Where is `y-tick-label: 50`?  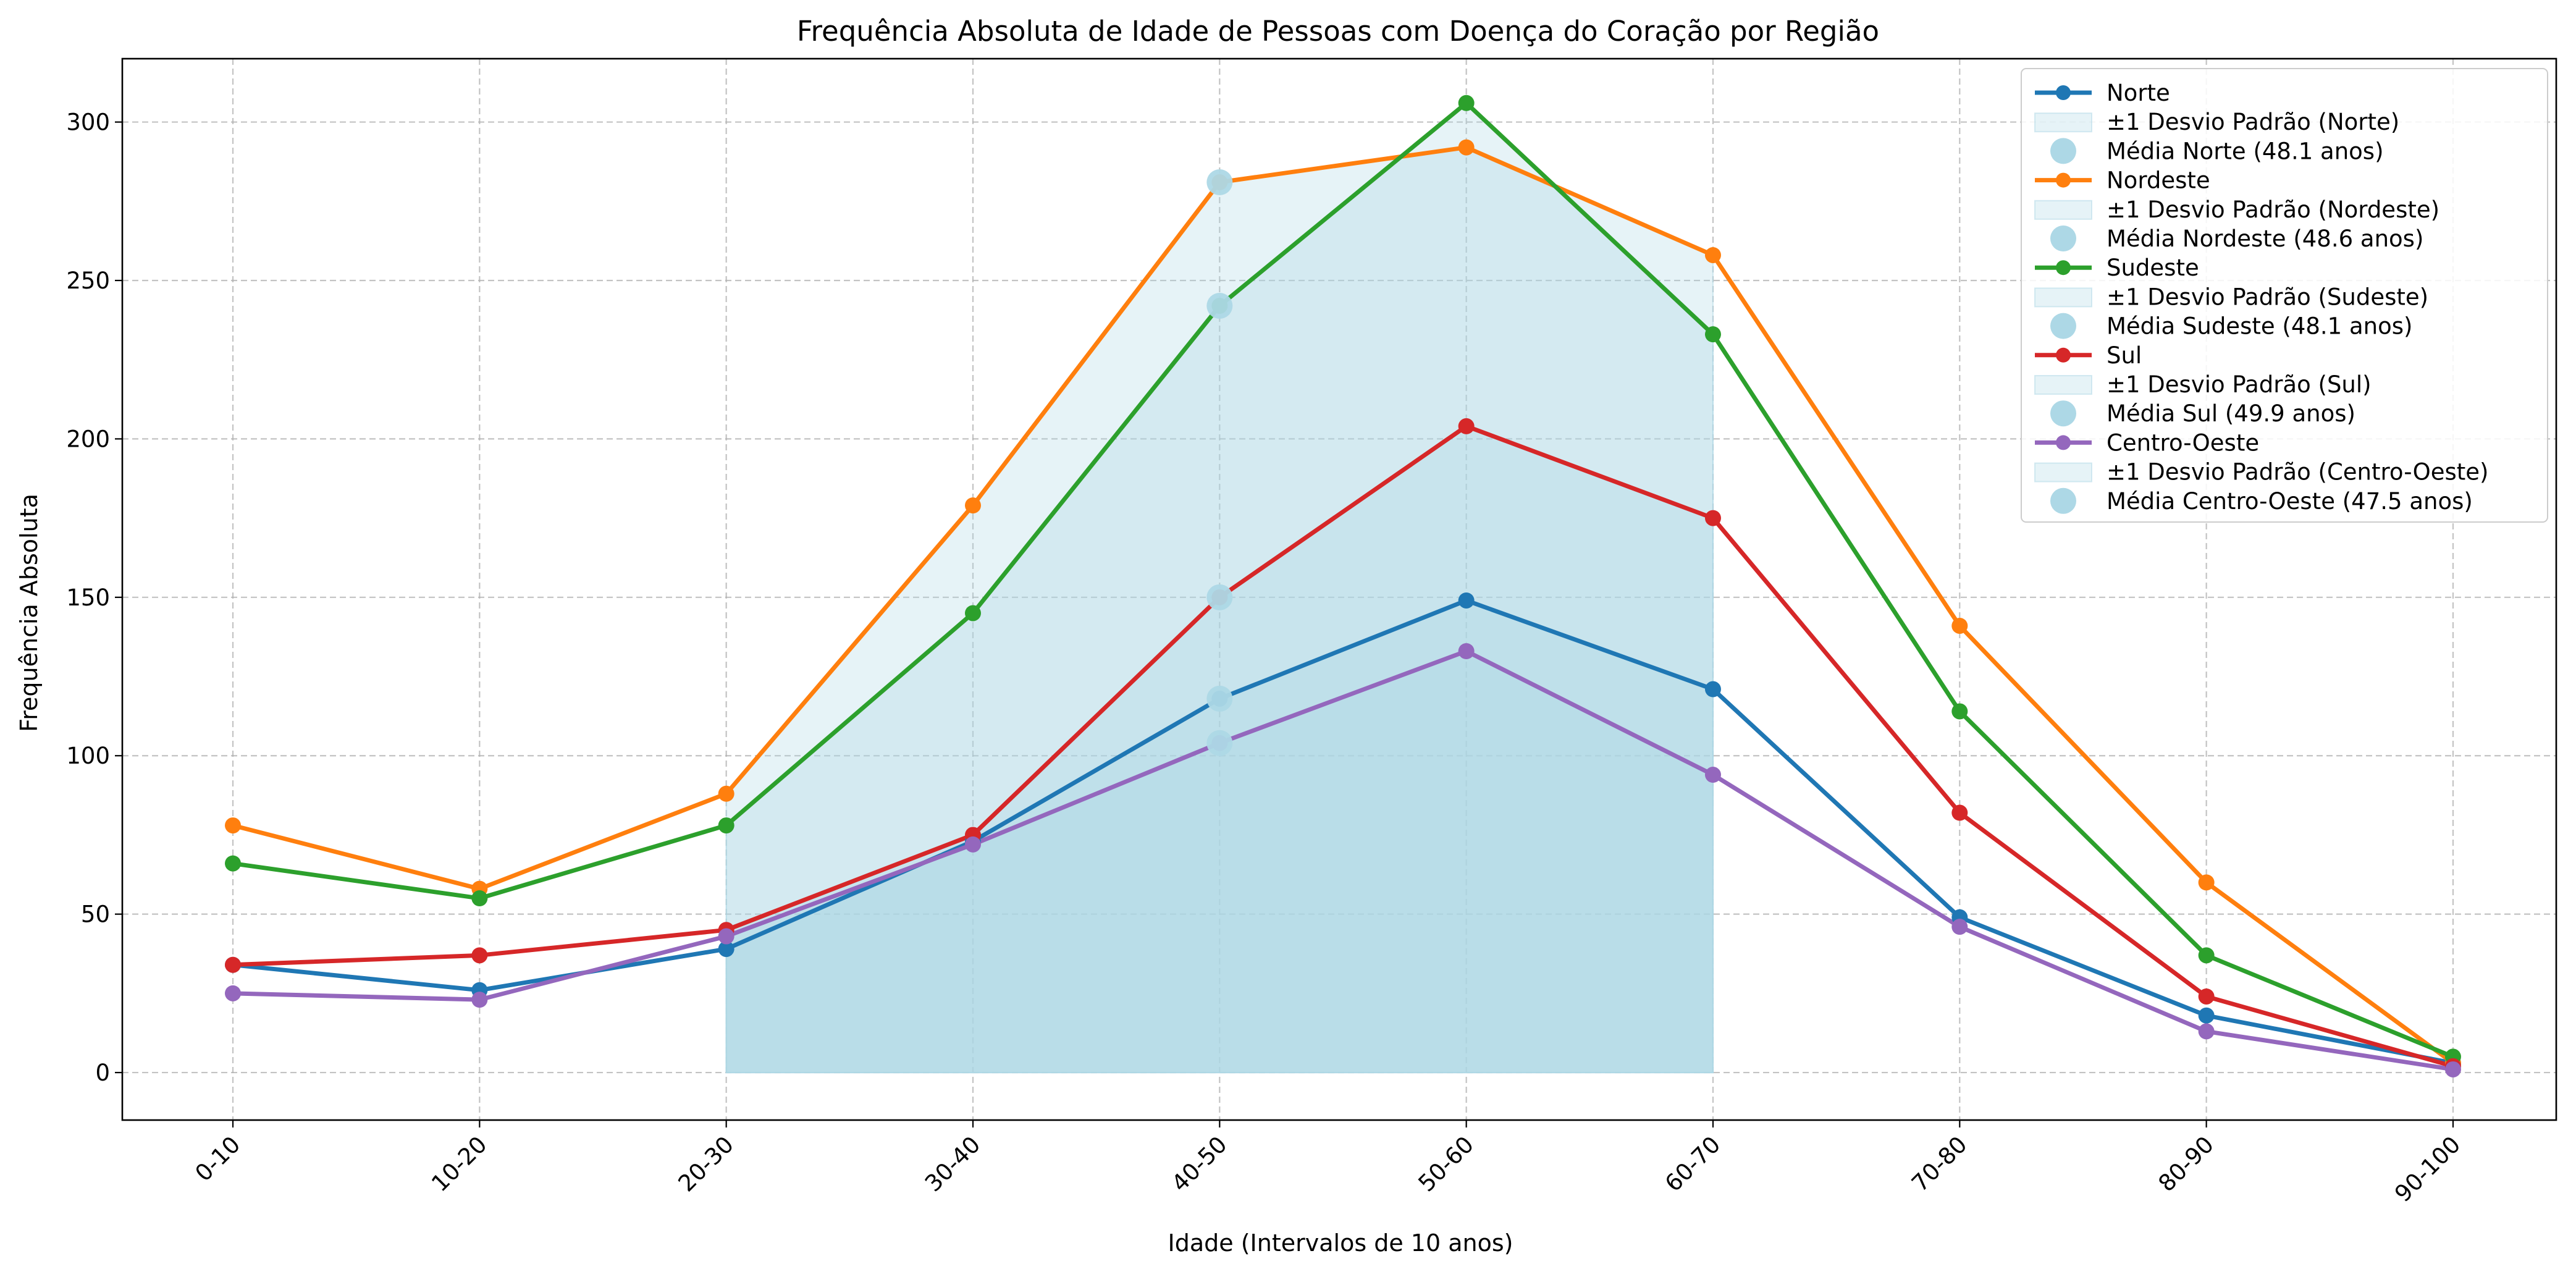 y-tick-label: 50 is located at coordinates (95, 914).